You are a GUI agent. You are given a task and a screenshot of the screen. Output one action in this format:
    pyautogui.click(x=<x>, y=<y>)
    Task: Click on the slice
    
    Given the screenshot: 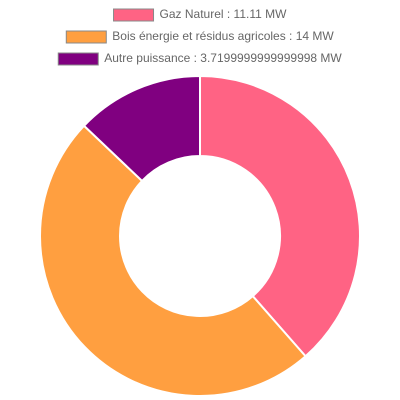 What is the action you would take?
    pyautogui.click(x=141, y=128)
    